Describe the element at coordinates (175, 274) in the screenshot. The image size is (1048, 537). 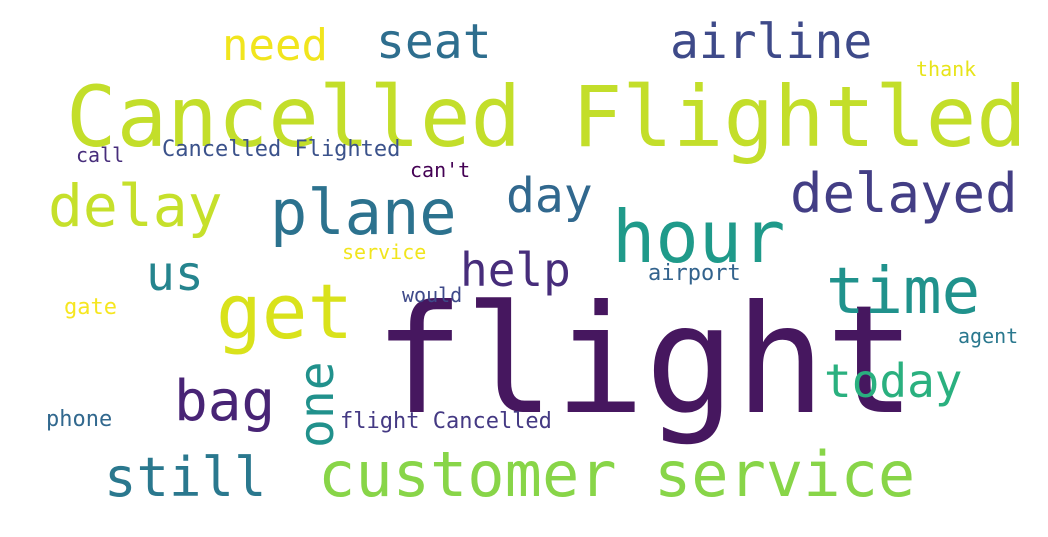
I see `cloud-word-us: us` at that location.